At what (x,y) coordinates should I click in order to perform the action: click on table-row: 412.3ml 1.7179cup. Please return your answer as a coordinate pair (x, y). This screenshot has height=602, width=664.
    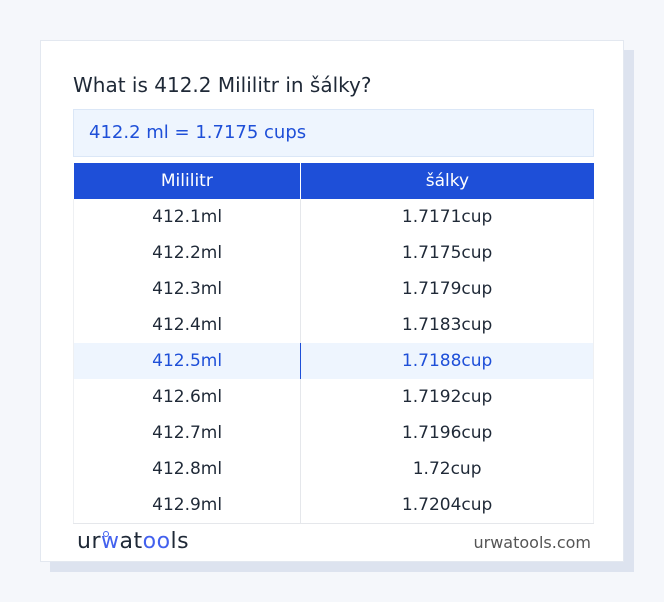
    Looking at the image, I should click on (333, 289).